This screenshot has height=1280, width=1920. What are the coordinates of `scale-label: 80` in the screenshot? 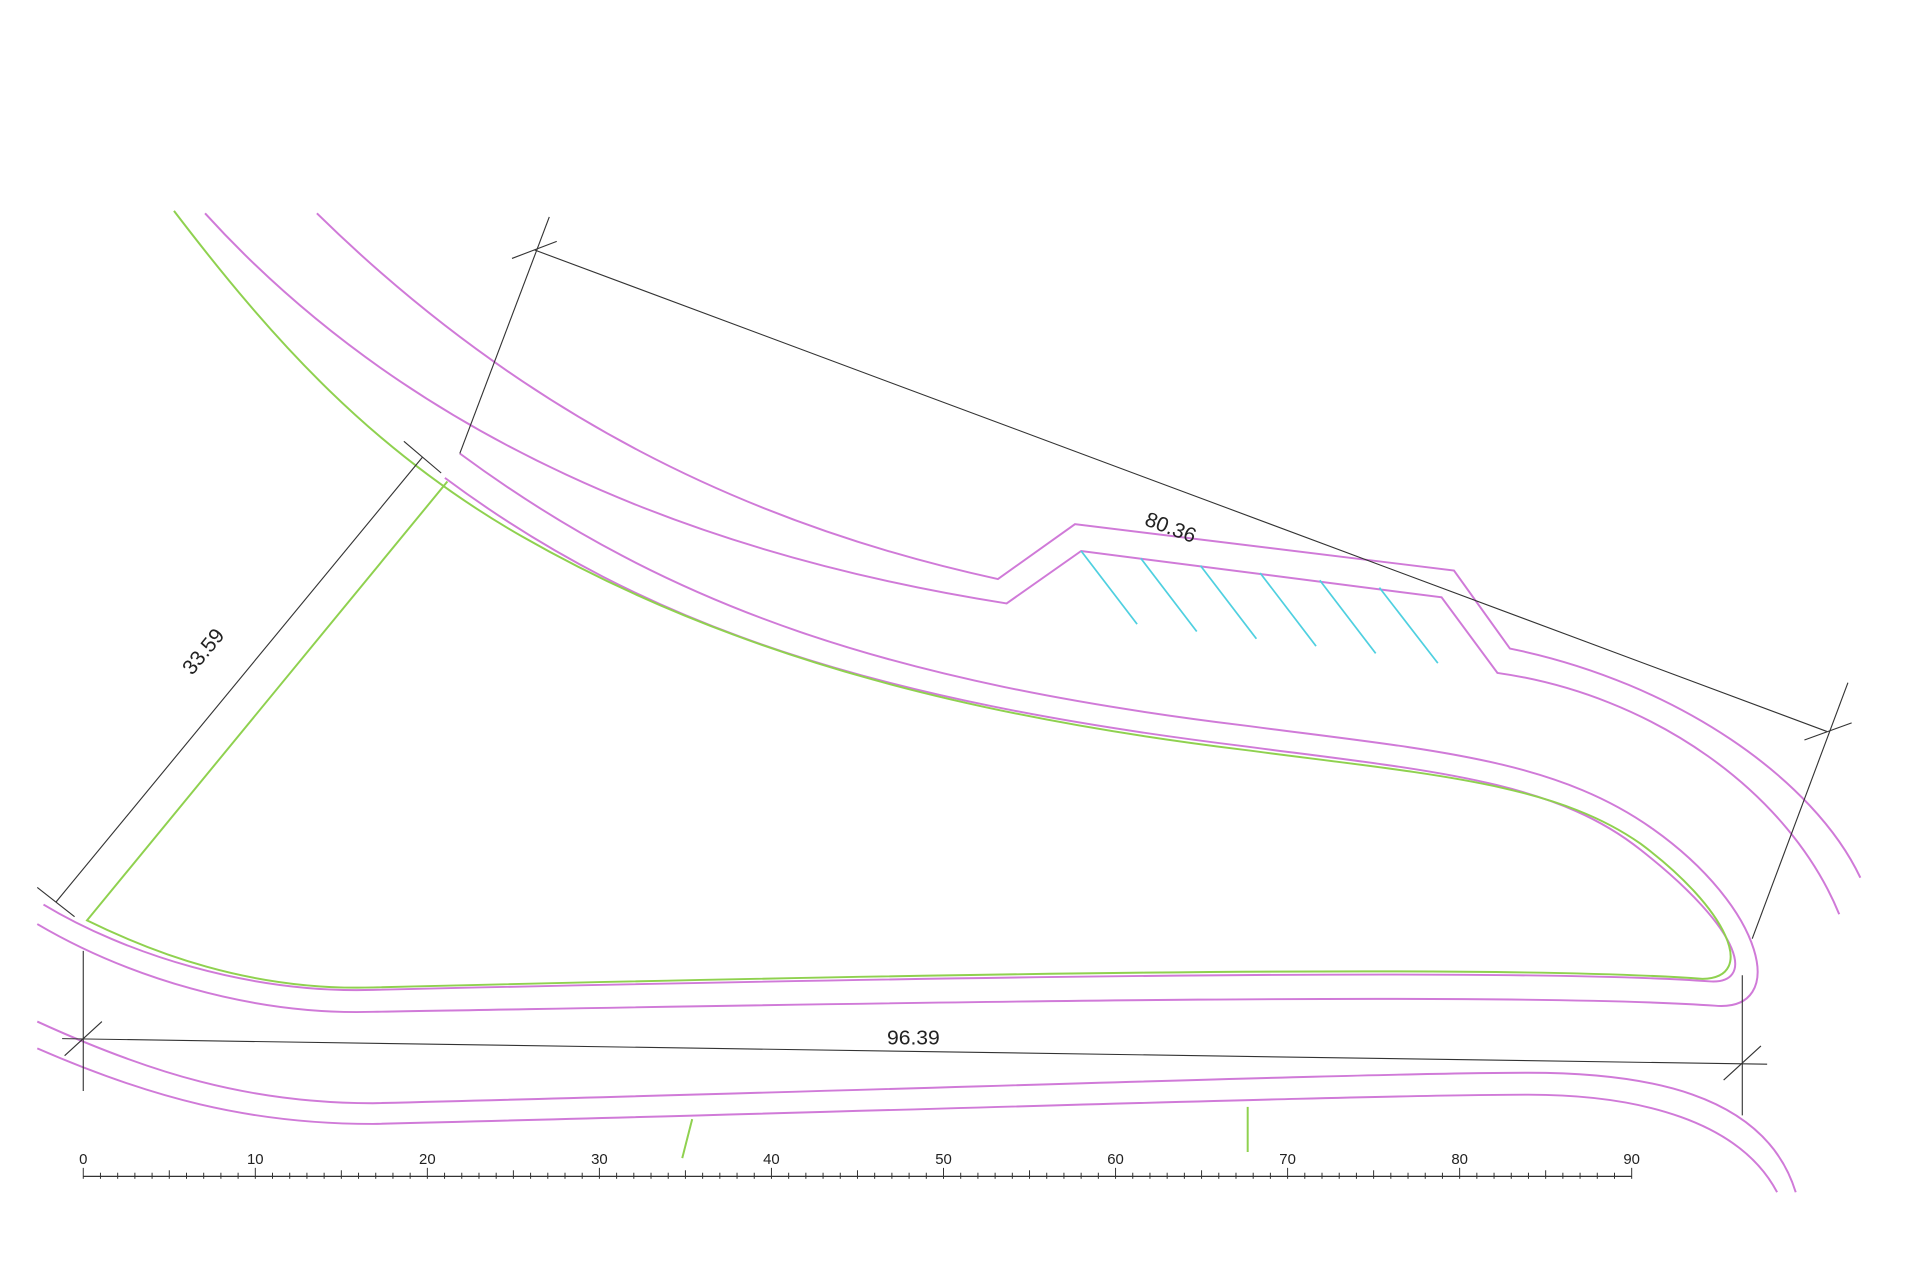 It's located at (1459, 1160).